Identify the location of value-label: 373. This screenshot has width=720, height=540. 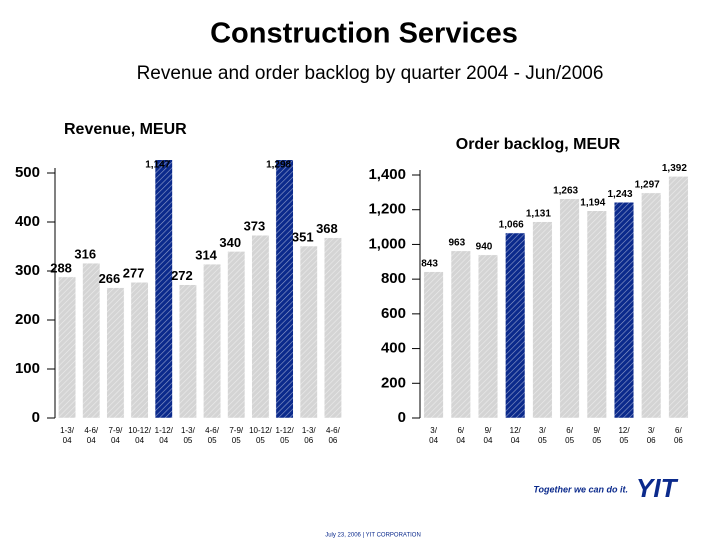
(255, 226).